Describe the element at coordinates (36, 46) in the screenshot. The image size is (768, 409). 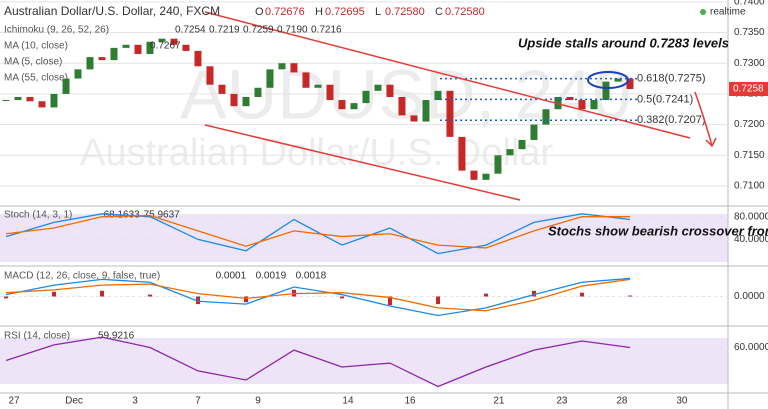
I see `indicator-name: MA (10, close)` at that location.